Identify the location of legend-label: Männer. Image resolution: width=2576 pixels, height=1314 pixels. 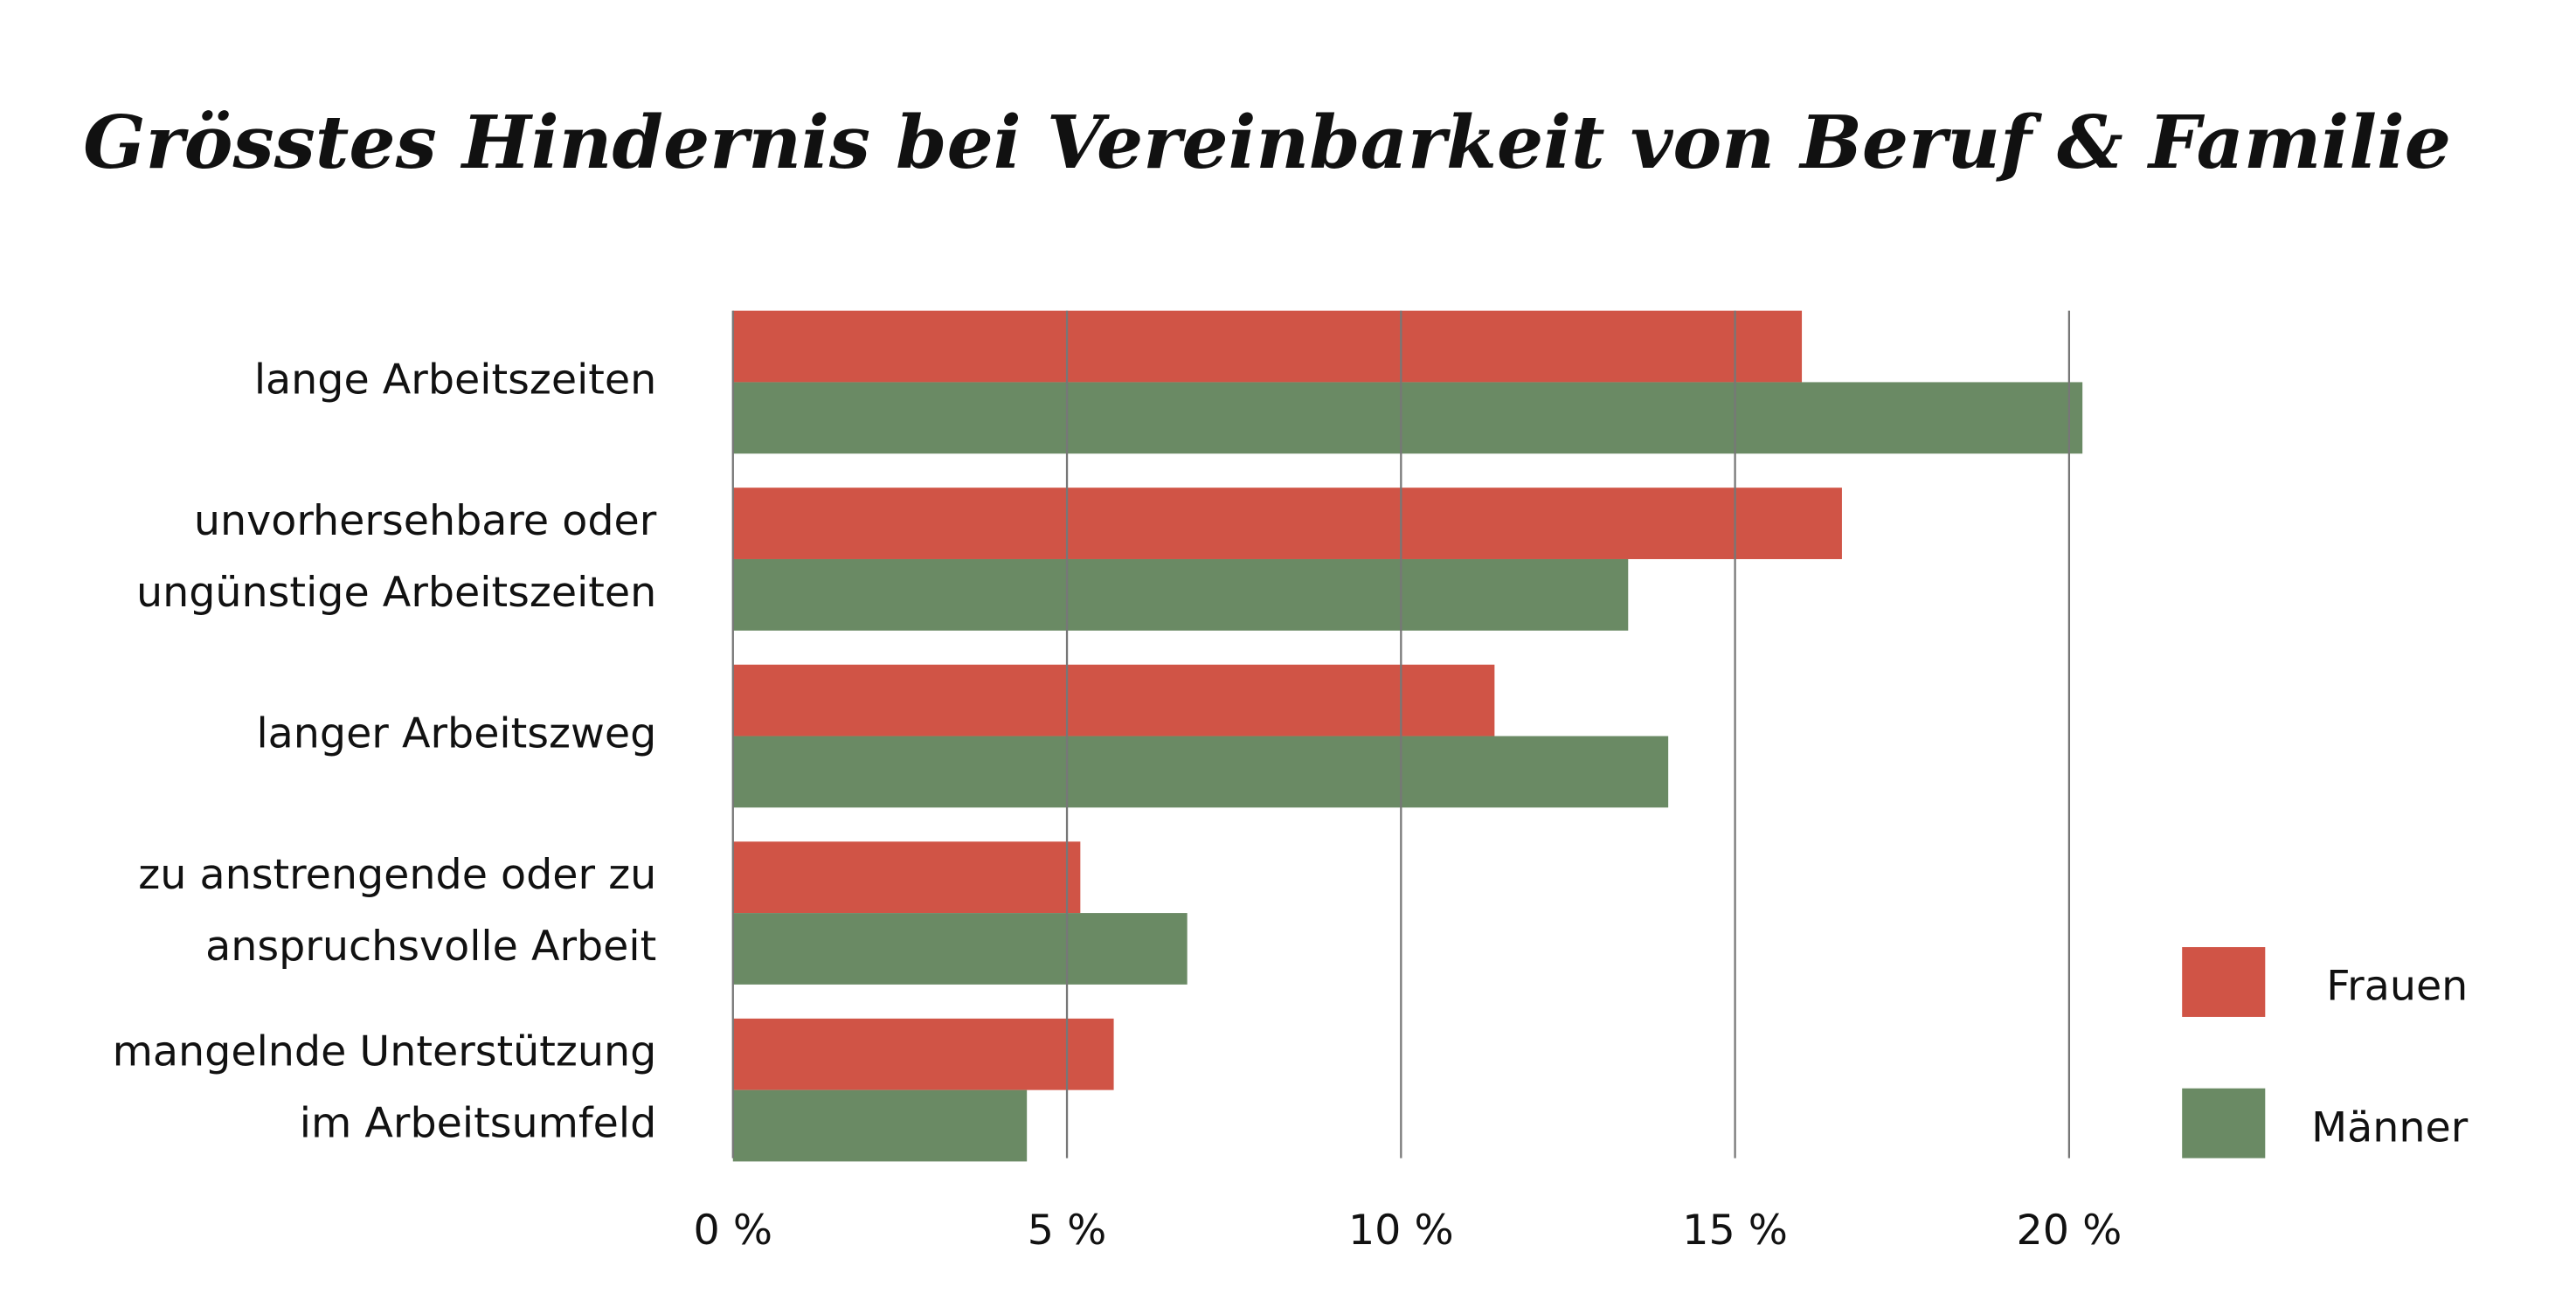
(2390, 1127).